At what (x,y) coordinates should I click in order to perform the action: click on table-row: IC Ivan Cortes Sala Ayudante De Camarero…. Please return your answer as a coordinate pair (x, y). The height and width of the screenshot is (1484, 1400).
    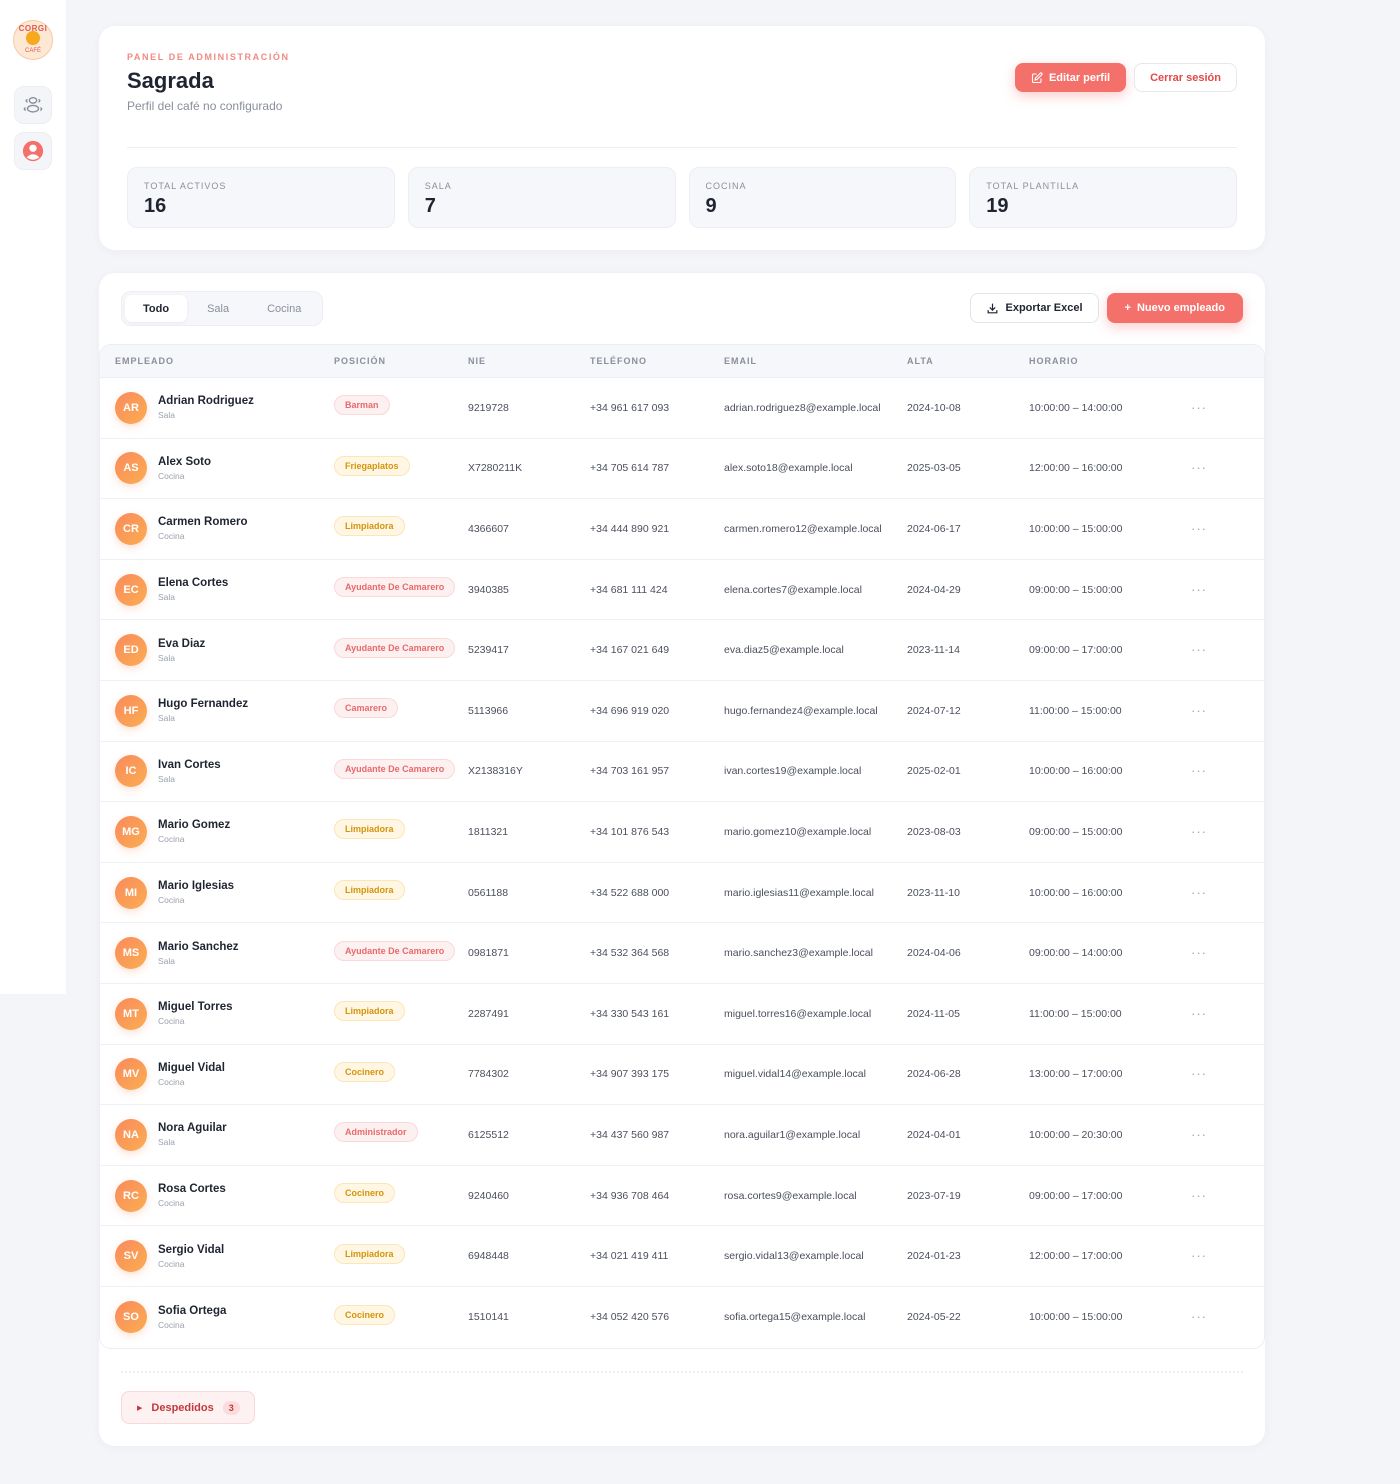
    Looking at the image, I should click on (682, 772).